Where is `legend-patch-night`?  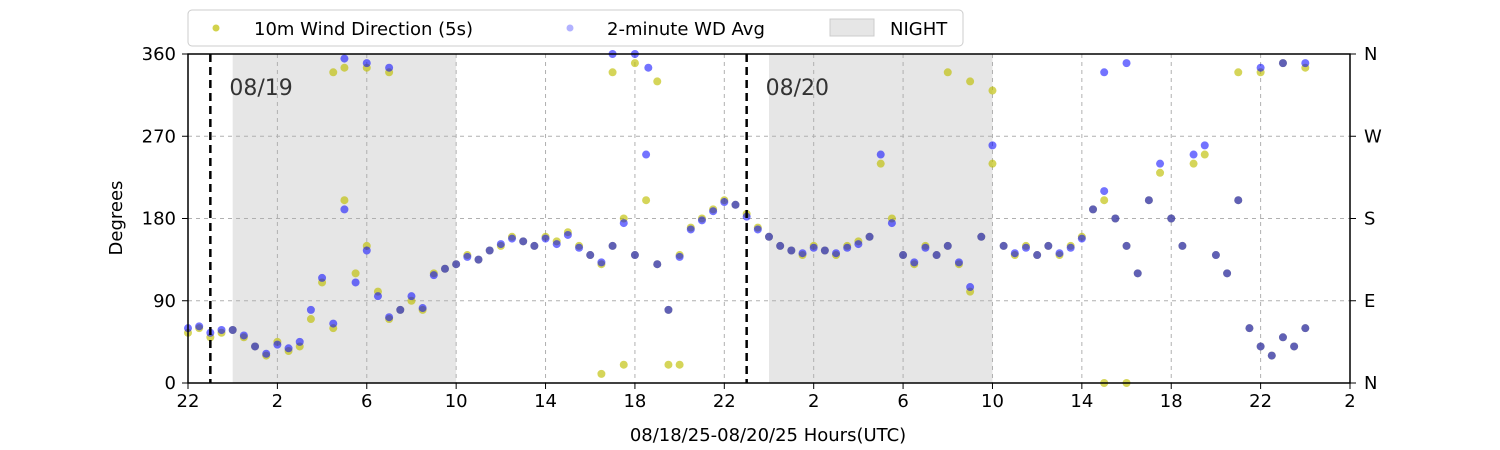
legend-patch-night is located at coordinates (852, 27).